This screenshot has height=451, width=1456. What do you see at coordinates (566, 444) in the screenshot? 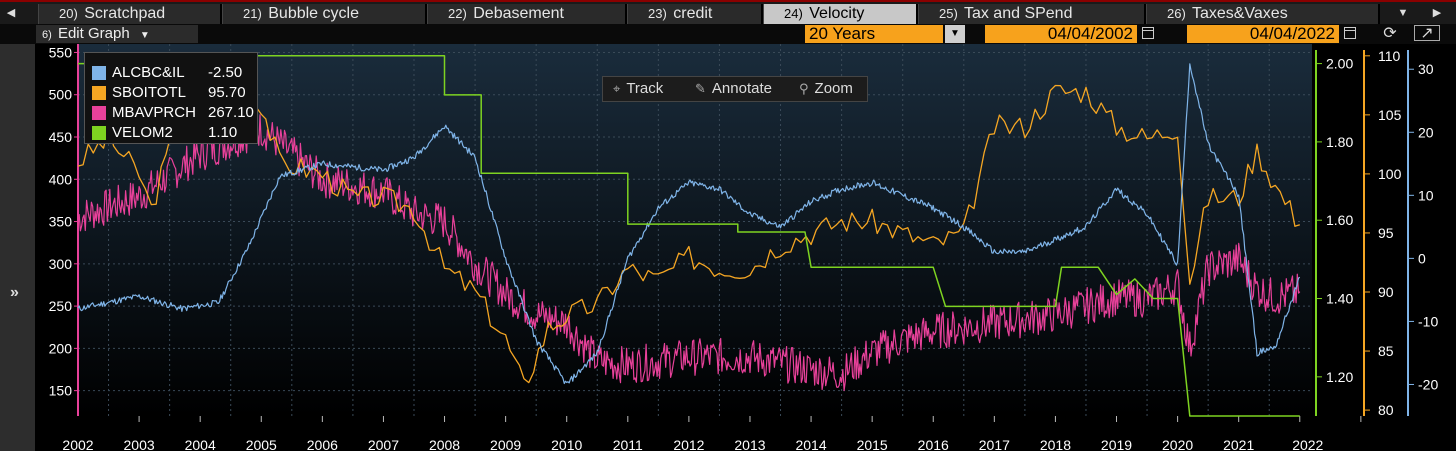
I see `x-tick-label: 2010` at bounding box center [566, 444].